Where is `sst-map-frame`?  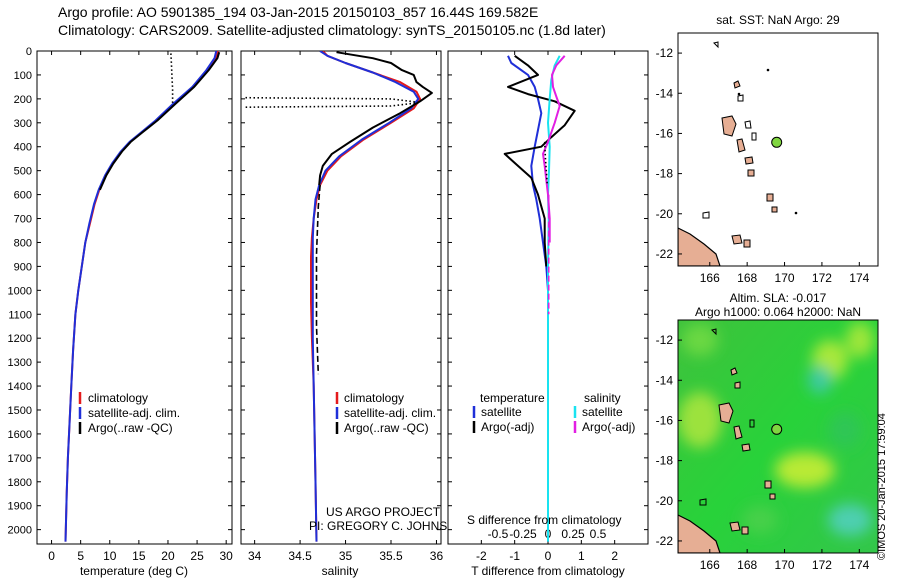
sst-map-frame is located at coordinates (778, 149).